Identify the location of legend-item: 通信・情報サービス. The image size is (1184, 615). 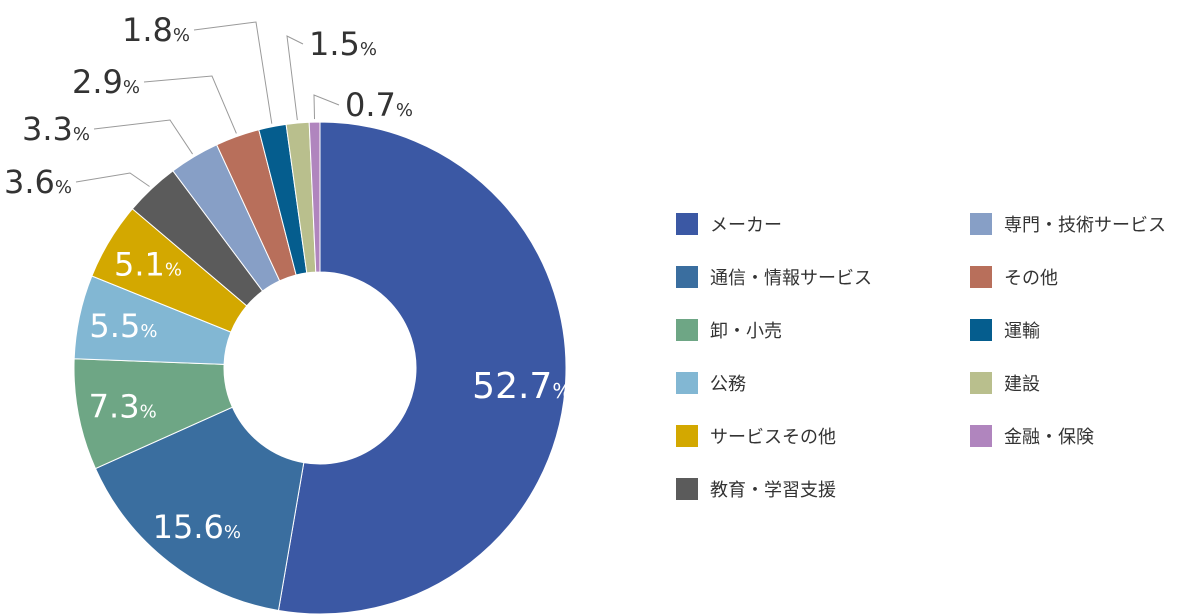
(774, 277).